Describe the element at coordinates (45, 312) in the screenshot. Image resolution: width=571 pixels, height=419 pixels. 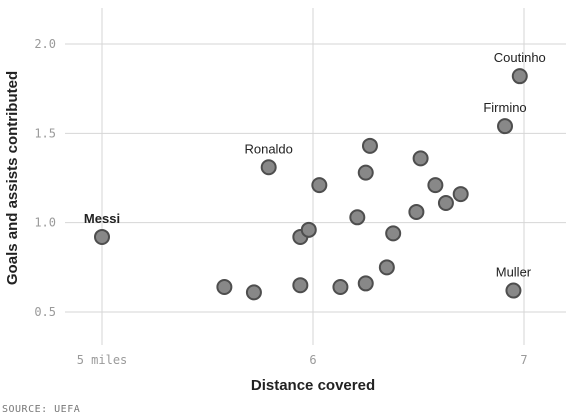
I see `y-tick-label: 0.5` at that location.